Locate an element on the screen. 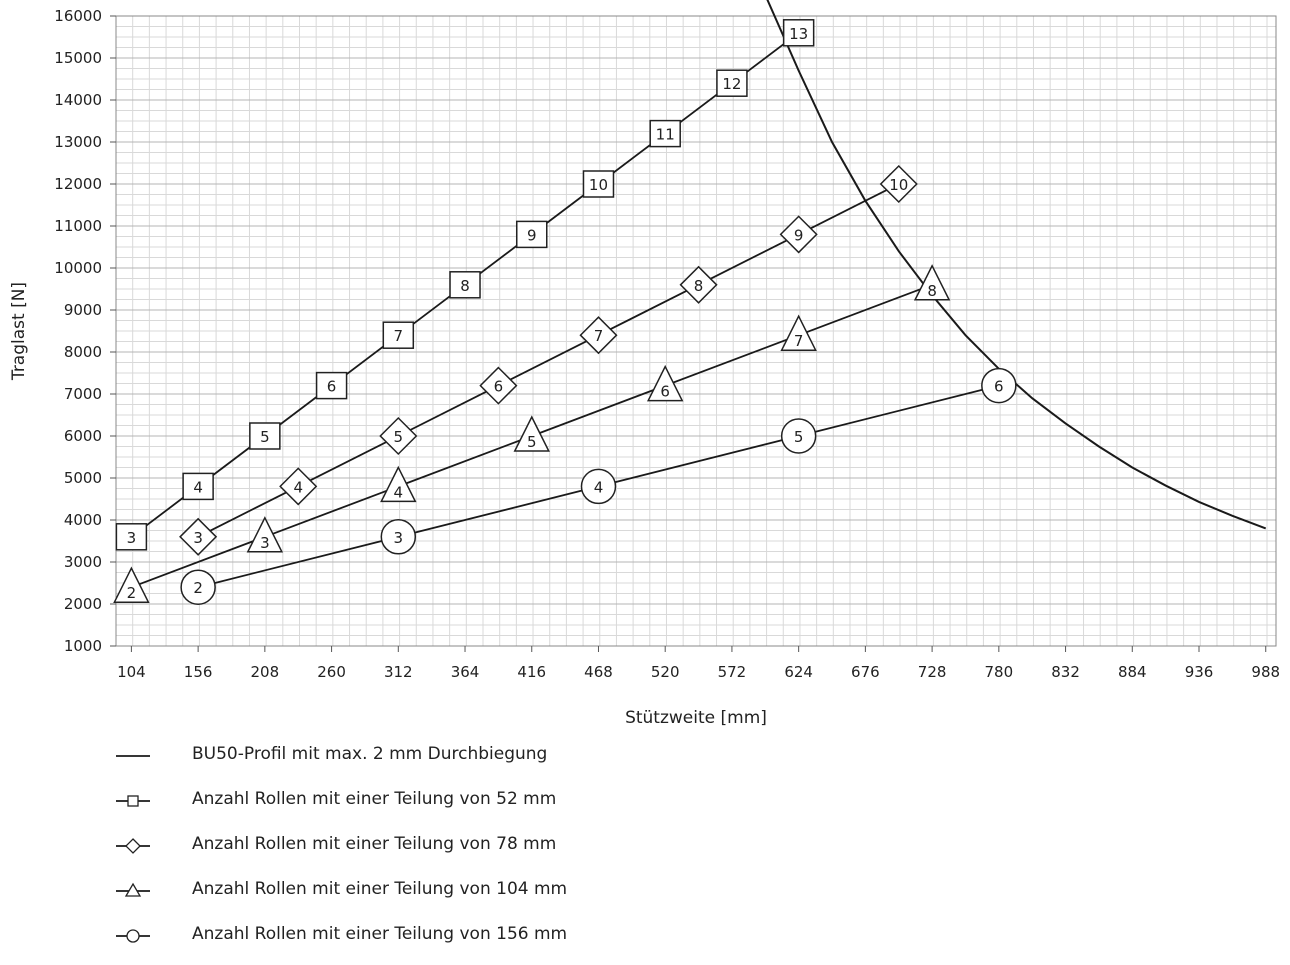 The height and width of the screenshot is (965, 1290). y-tick-label: 4000 is located at coordinates (83, 520).